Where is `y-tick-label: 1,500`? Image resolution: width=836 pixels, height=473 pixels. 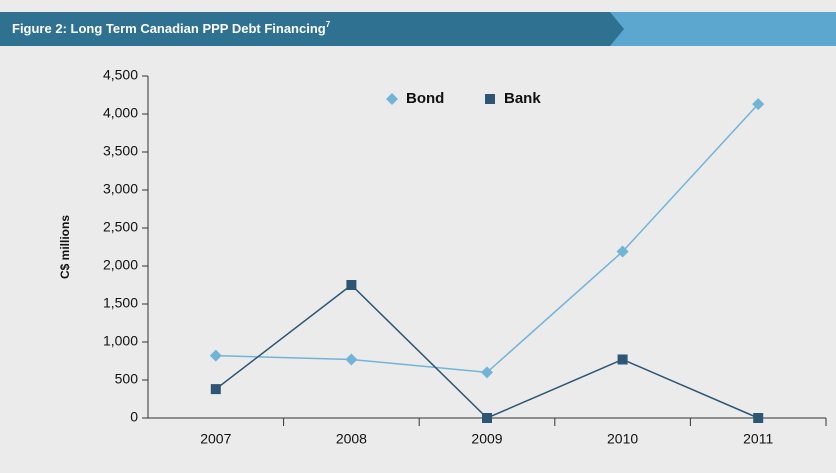 y-tick-label: 1,500 is located at coordinates (120, 303).